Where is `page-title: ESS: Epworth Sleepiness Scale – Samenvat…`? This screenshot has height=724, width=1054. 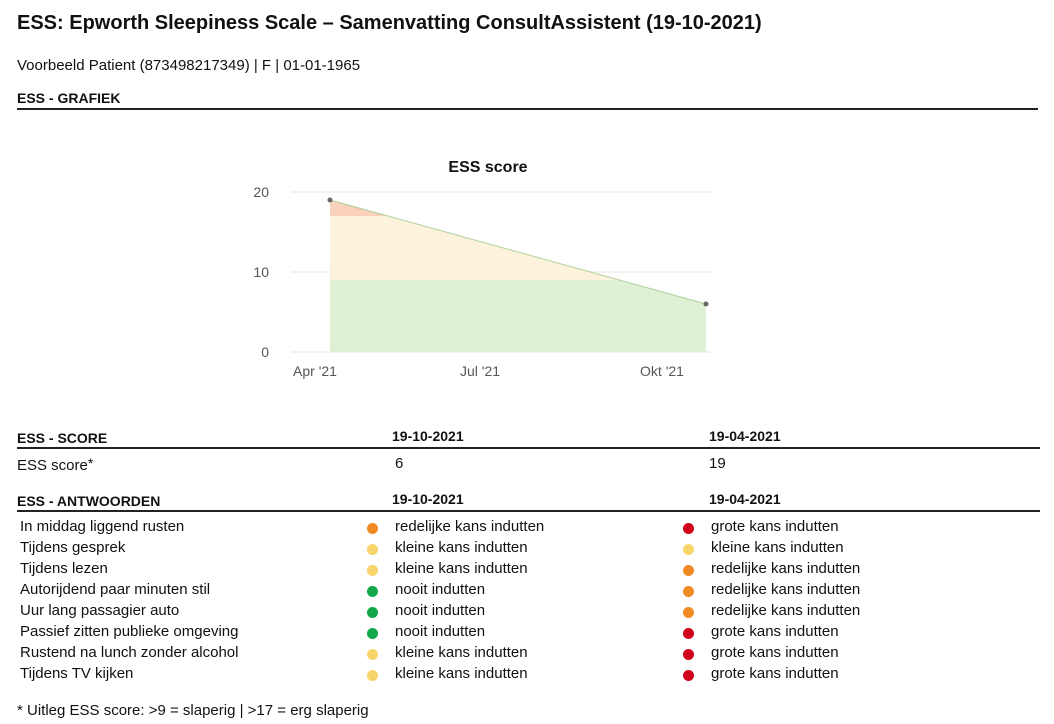 page-title: ESS: Epworth Sleepiness Scale – Samenvat… is located at coordinates (389, 23).